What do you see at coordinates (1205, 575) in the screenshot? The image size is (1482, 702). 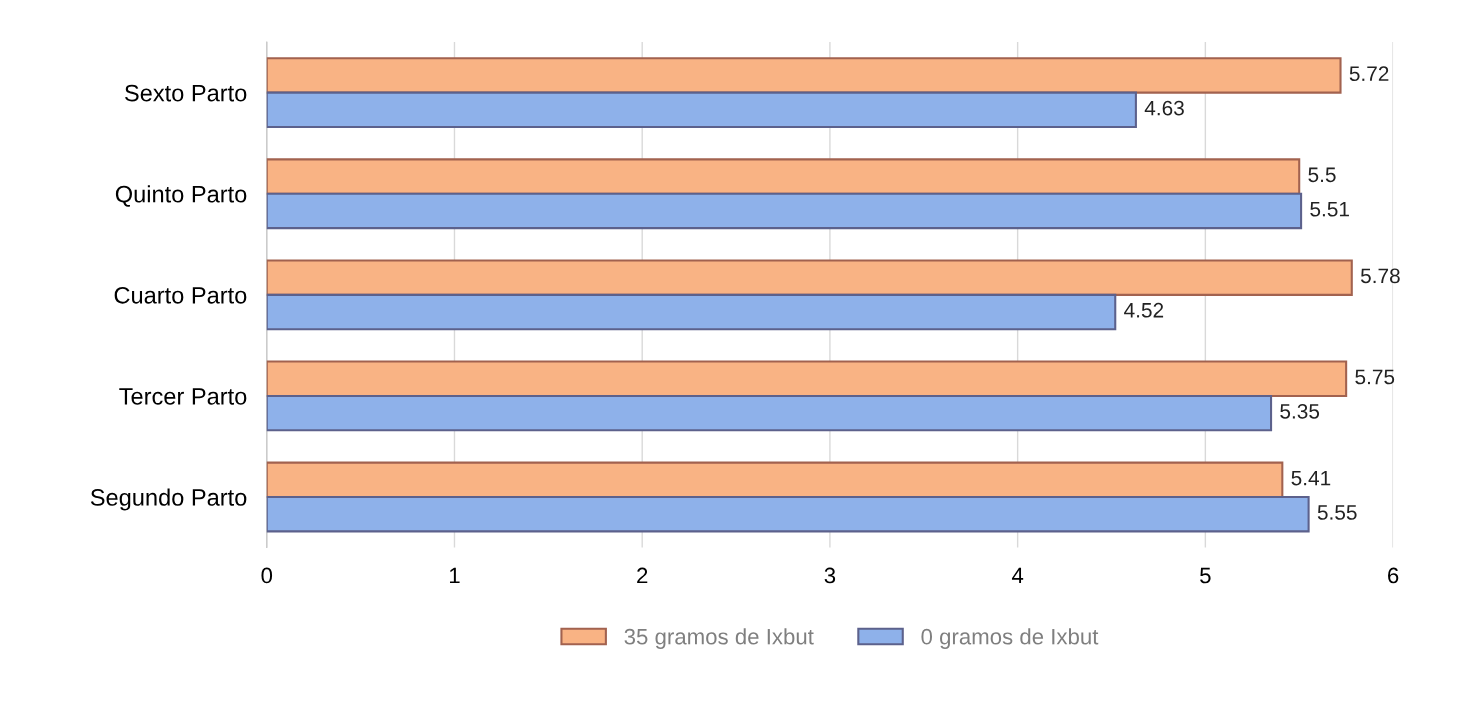 I see `x-tick-label: 5` at bounding box center [1205, 575].